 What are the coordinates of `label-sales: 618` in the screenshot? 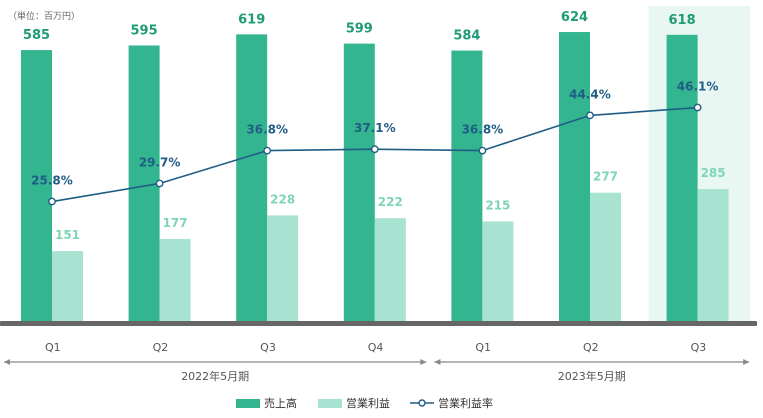 It's located at (682, 20).